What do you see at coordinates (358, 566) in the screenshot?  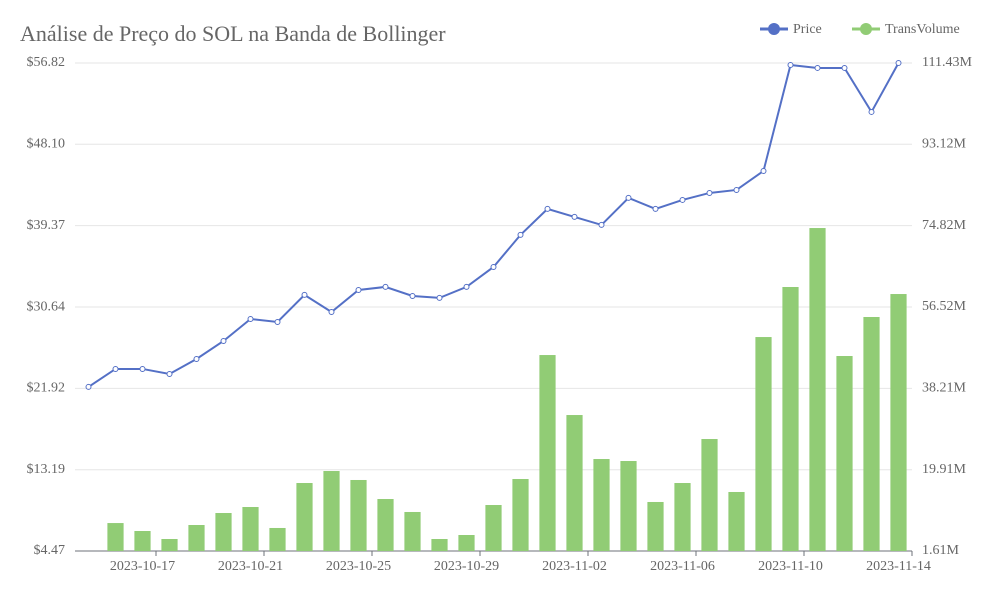 I see `x-tick-label: 2023-10-25` at bounding box center [358, 566].